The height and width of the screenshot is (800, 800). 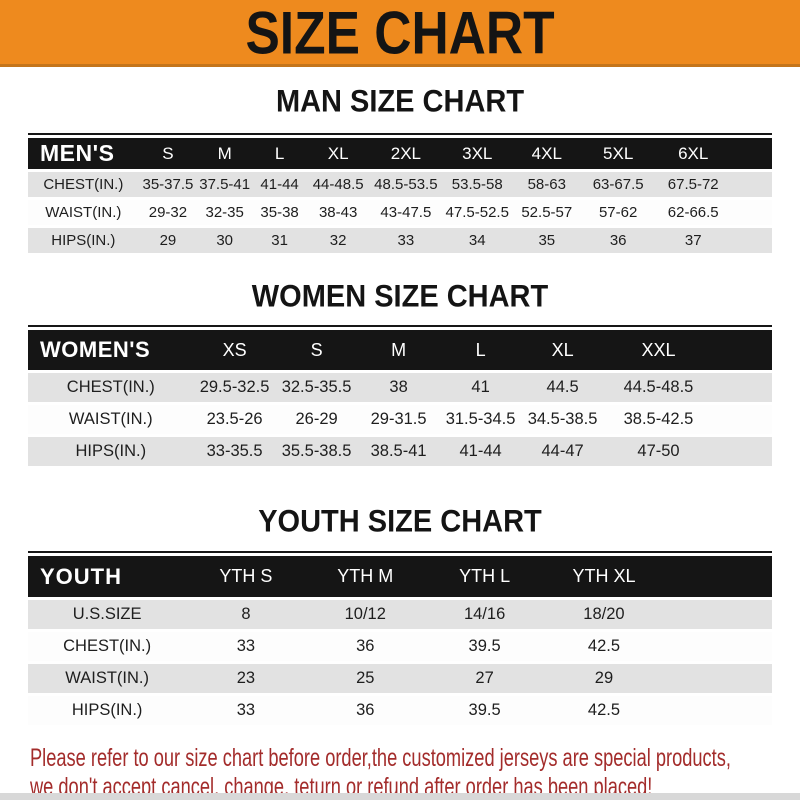 What do you see at coordinates (316, 387) in the screenshot?
I see `value-cell: 32.5-35.5` at bounding box center [316, 387].